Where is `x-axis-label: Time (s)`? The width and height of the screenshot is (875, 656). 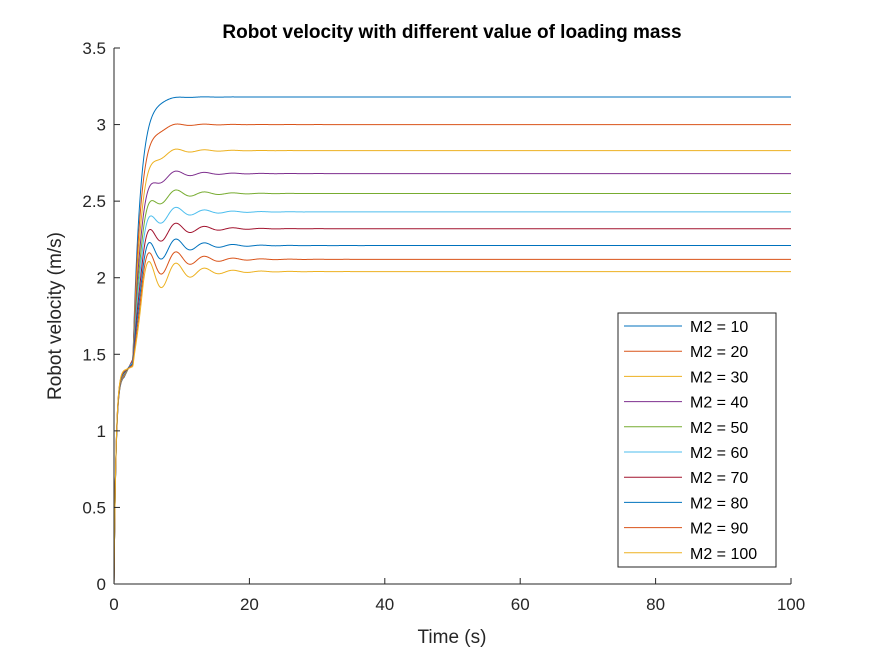
x-axis-label: Time (s) is located at coordinates (452, 637).